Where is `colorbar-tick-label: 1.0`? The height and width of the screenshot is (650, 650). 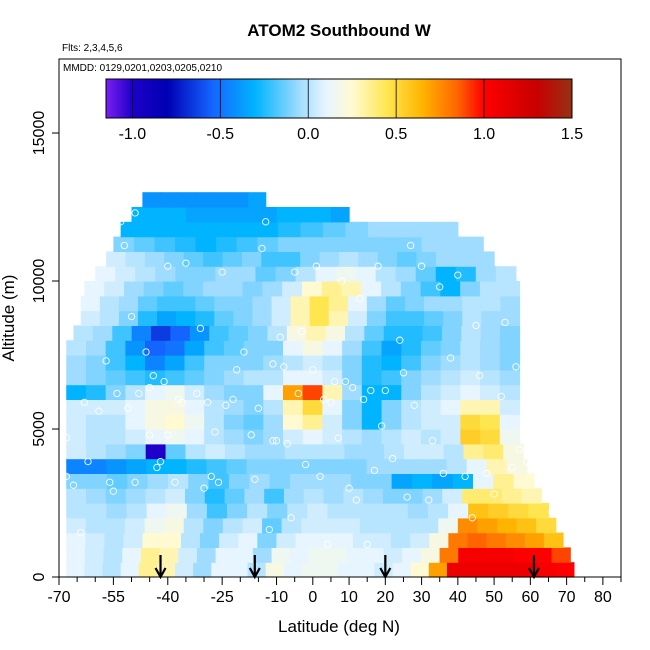
colorbar-tick-label: 1.0 is located at coordinates (484, 134).